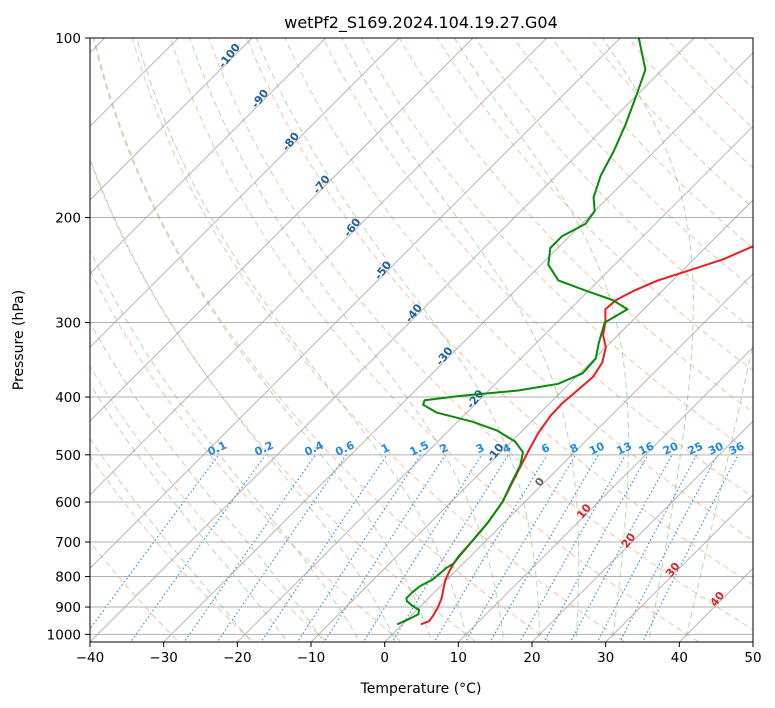 The image size is (775, 708). What do you see at coordinates (68, 39) in the screenshot?
I see `y-tick-label: 100` at bounding box center [68, 39].